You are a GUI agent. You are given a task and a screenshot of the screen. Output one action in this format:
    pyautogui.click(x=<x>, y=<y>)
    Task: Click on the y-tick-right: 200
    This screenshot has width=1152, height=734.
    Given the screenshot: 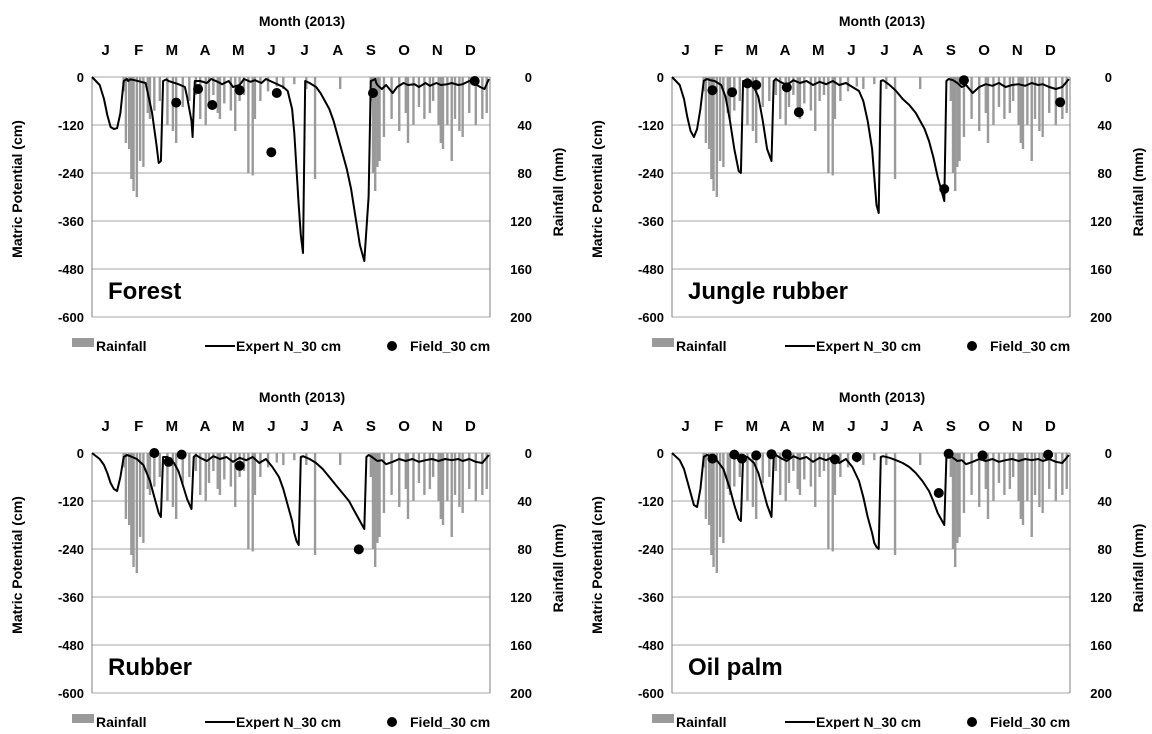 What is the action you would take?
    pyautogui.click(x=1101, y=693)
    